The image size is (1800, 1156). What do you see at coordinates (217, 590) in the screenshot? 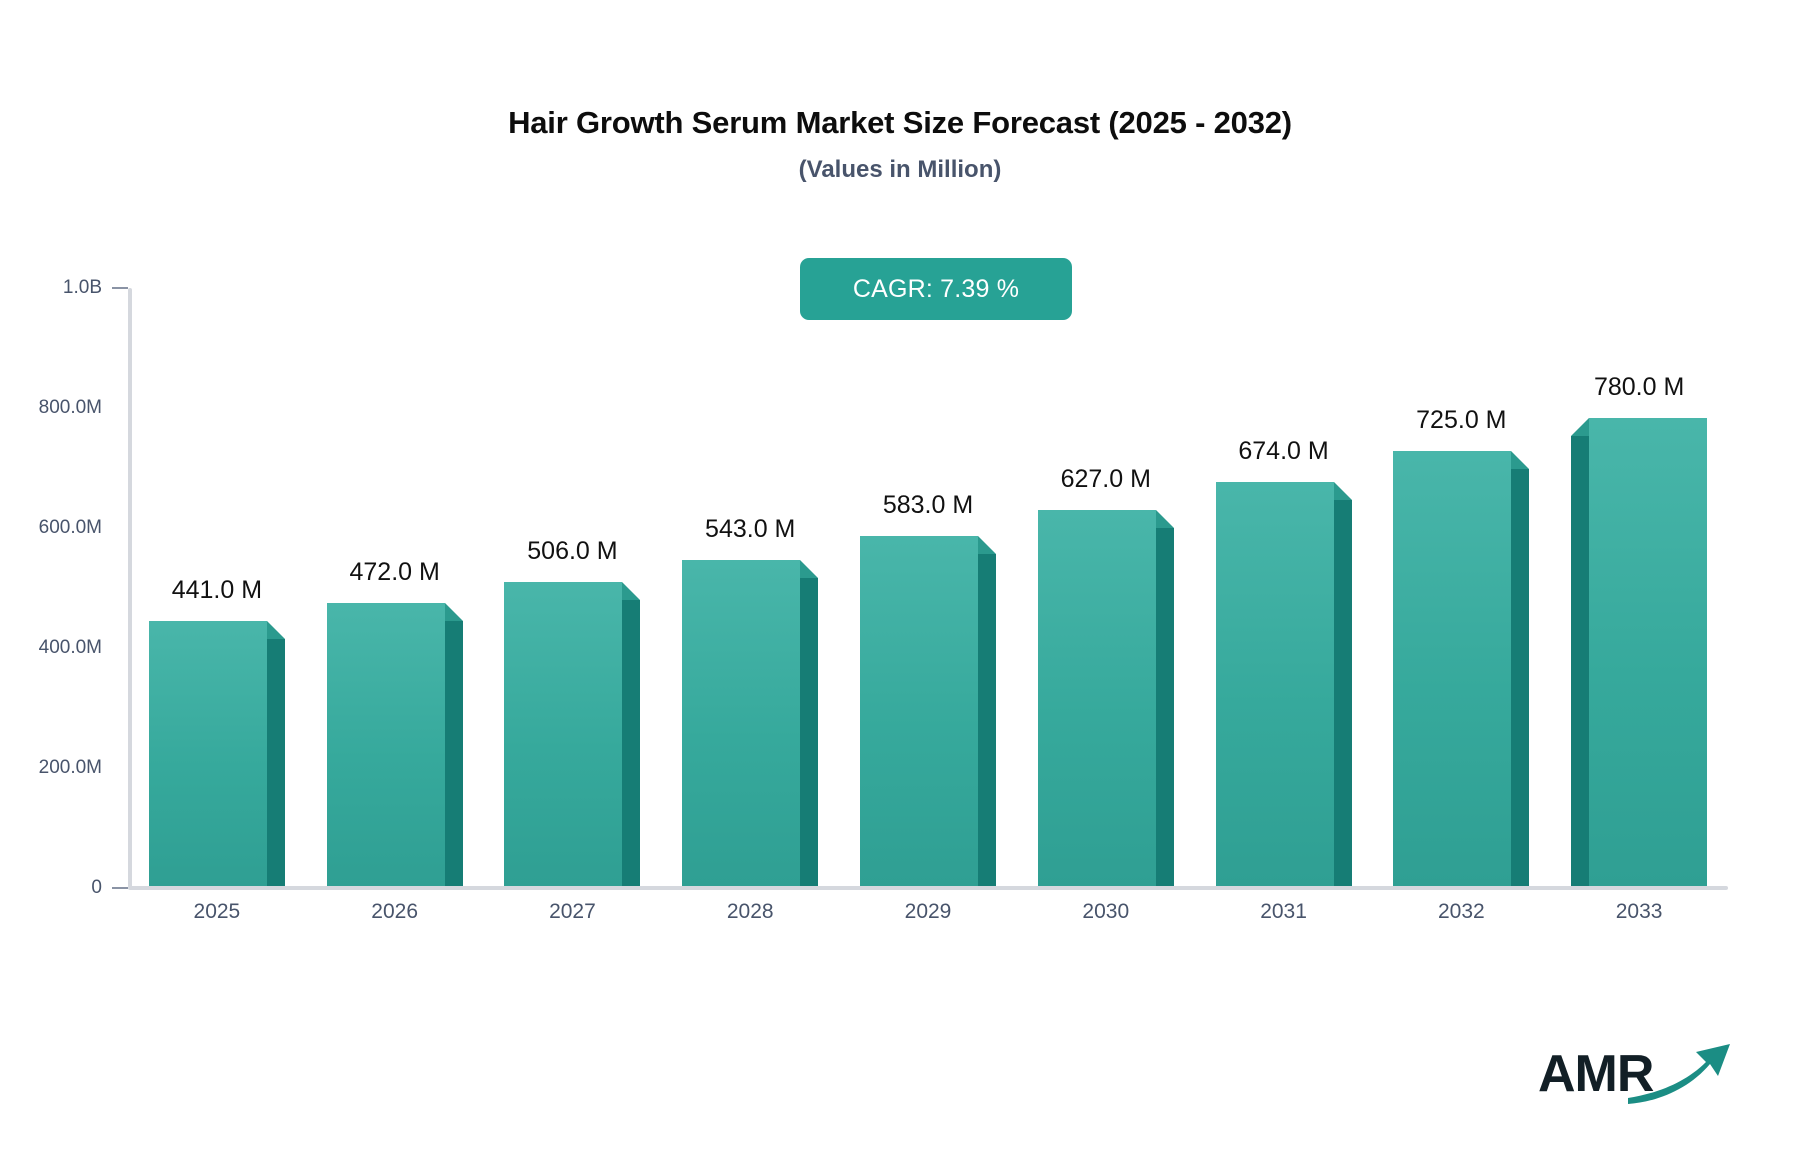
I see `bar-value-label: 441.0 M` at bounding box center [217, 590].